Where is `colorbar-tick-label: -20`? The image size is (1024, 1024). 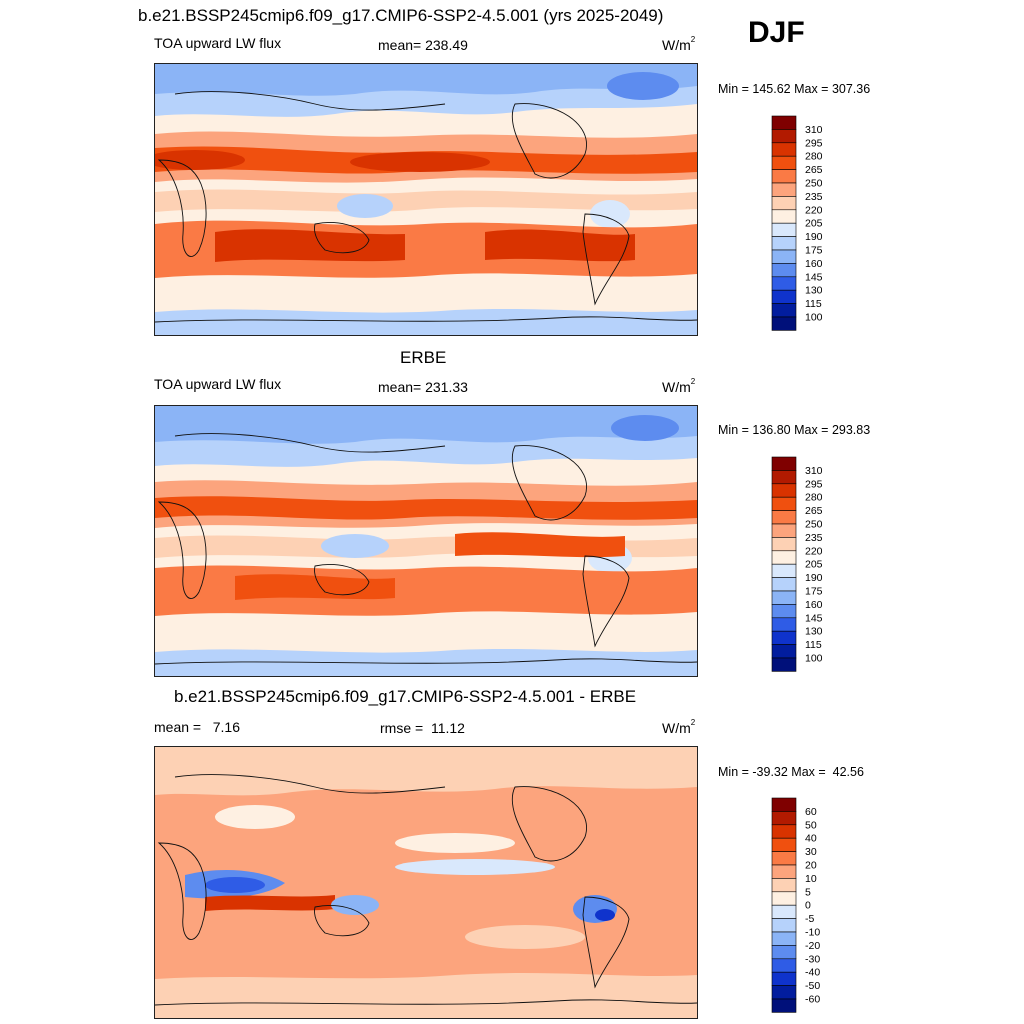 colorbar-tick-label: -20 is located at coordinates (812, 946).